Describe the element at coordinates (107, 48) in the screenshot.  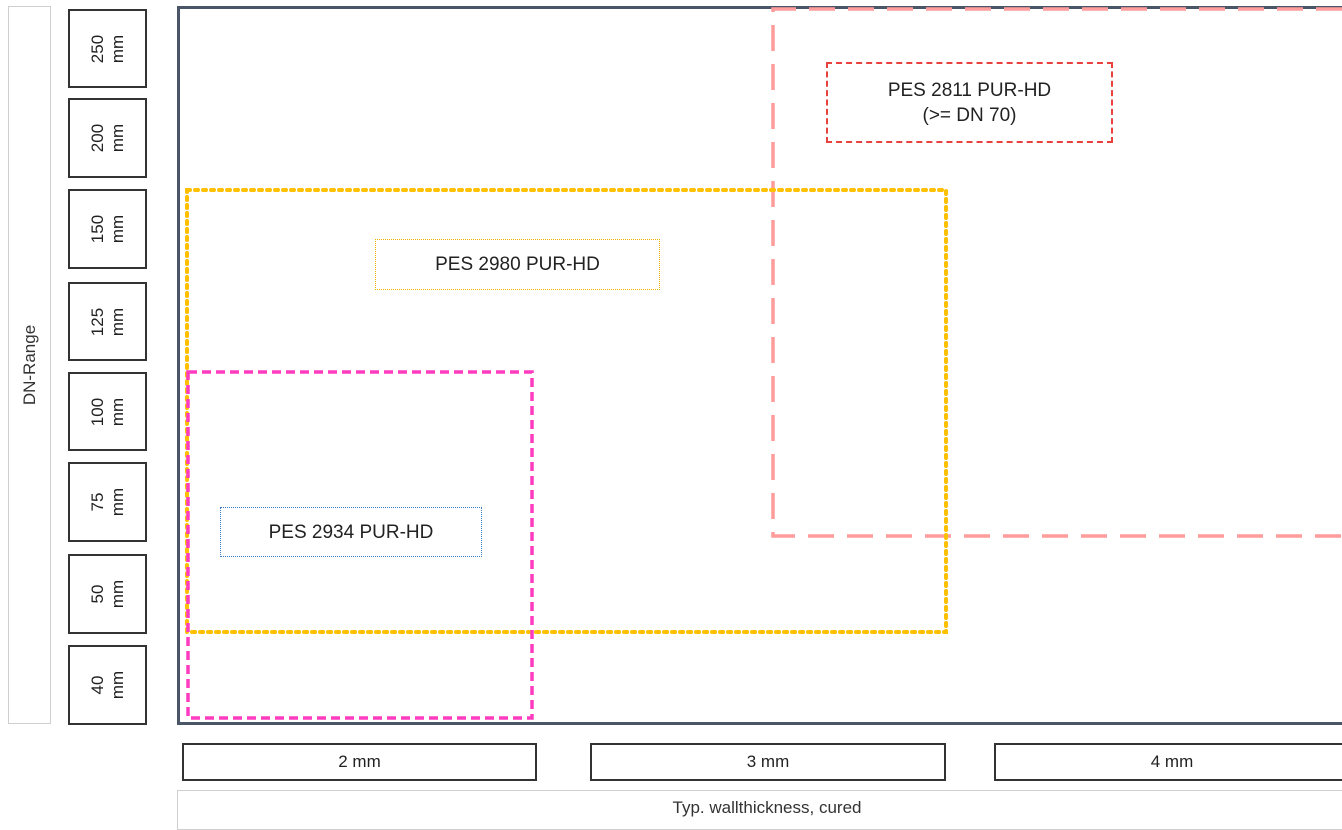
I see `dn-category-250: 250 mm` at that location.